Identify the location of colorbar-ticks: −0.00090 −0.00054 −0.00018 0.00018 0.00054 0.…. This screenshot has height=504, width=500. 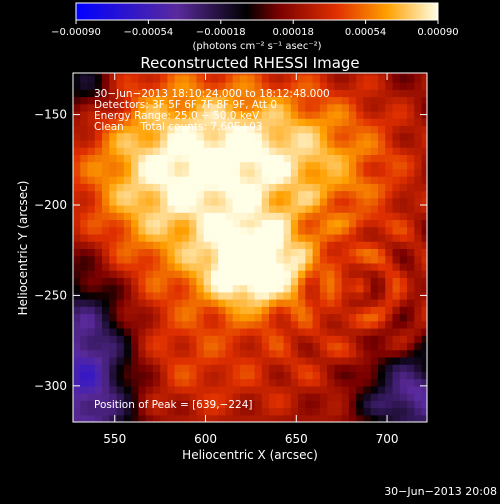
(255, 29).